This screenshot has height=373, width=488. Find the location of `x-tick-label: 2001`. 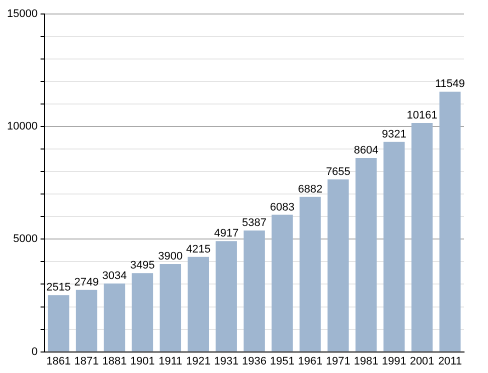

x-tick-label: 2001 is located at coordinates (422, 361).